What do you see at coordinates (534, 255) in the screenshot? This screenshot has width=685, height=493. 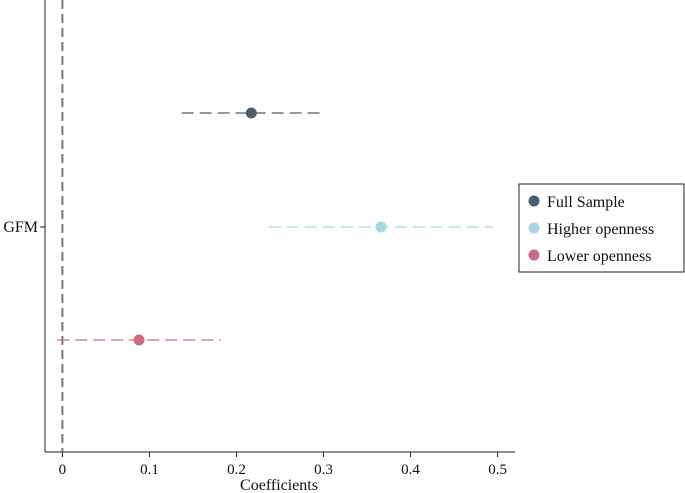 I see `legend-marker-lower-openness` at bounding box center [534, 255].